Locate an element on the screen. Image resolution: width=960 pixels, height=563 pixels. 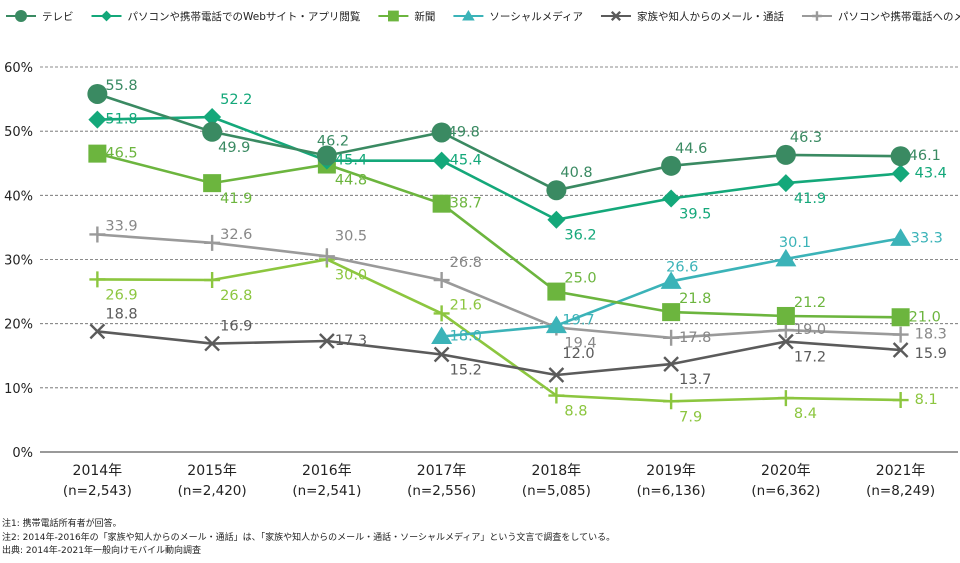
data-label: 30.5 is located at coordinates (351, 236).